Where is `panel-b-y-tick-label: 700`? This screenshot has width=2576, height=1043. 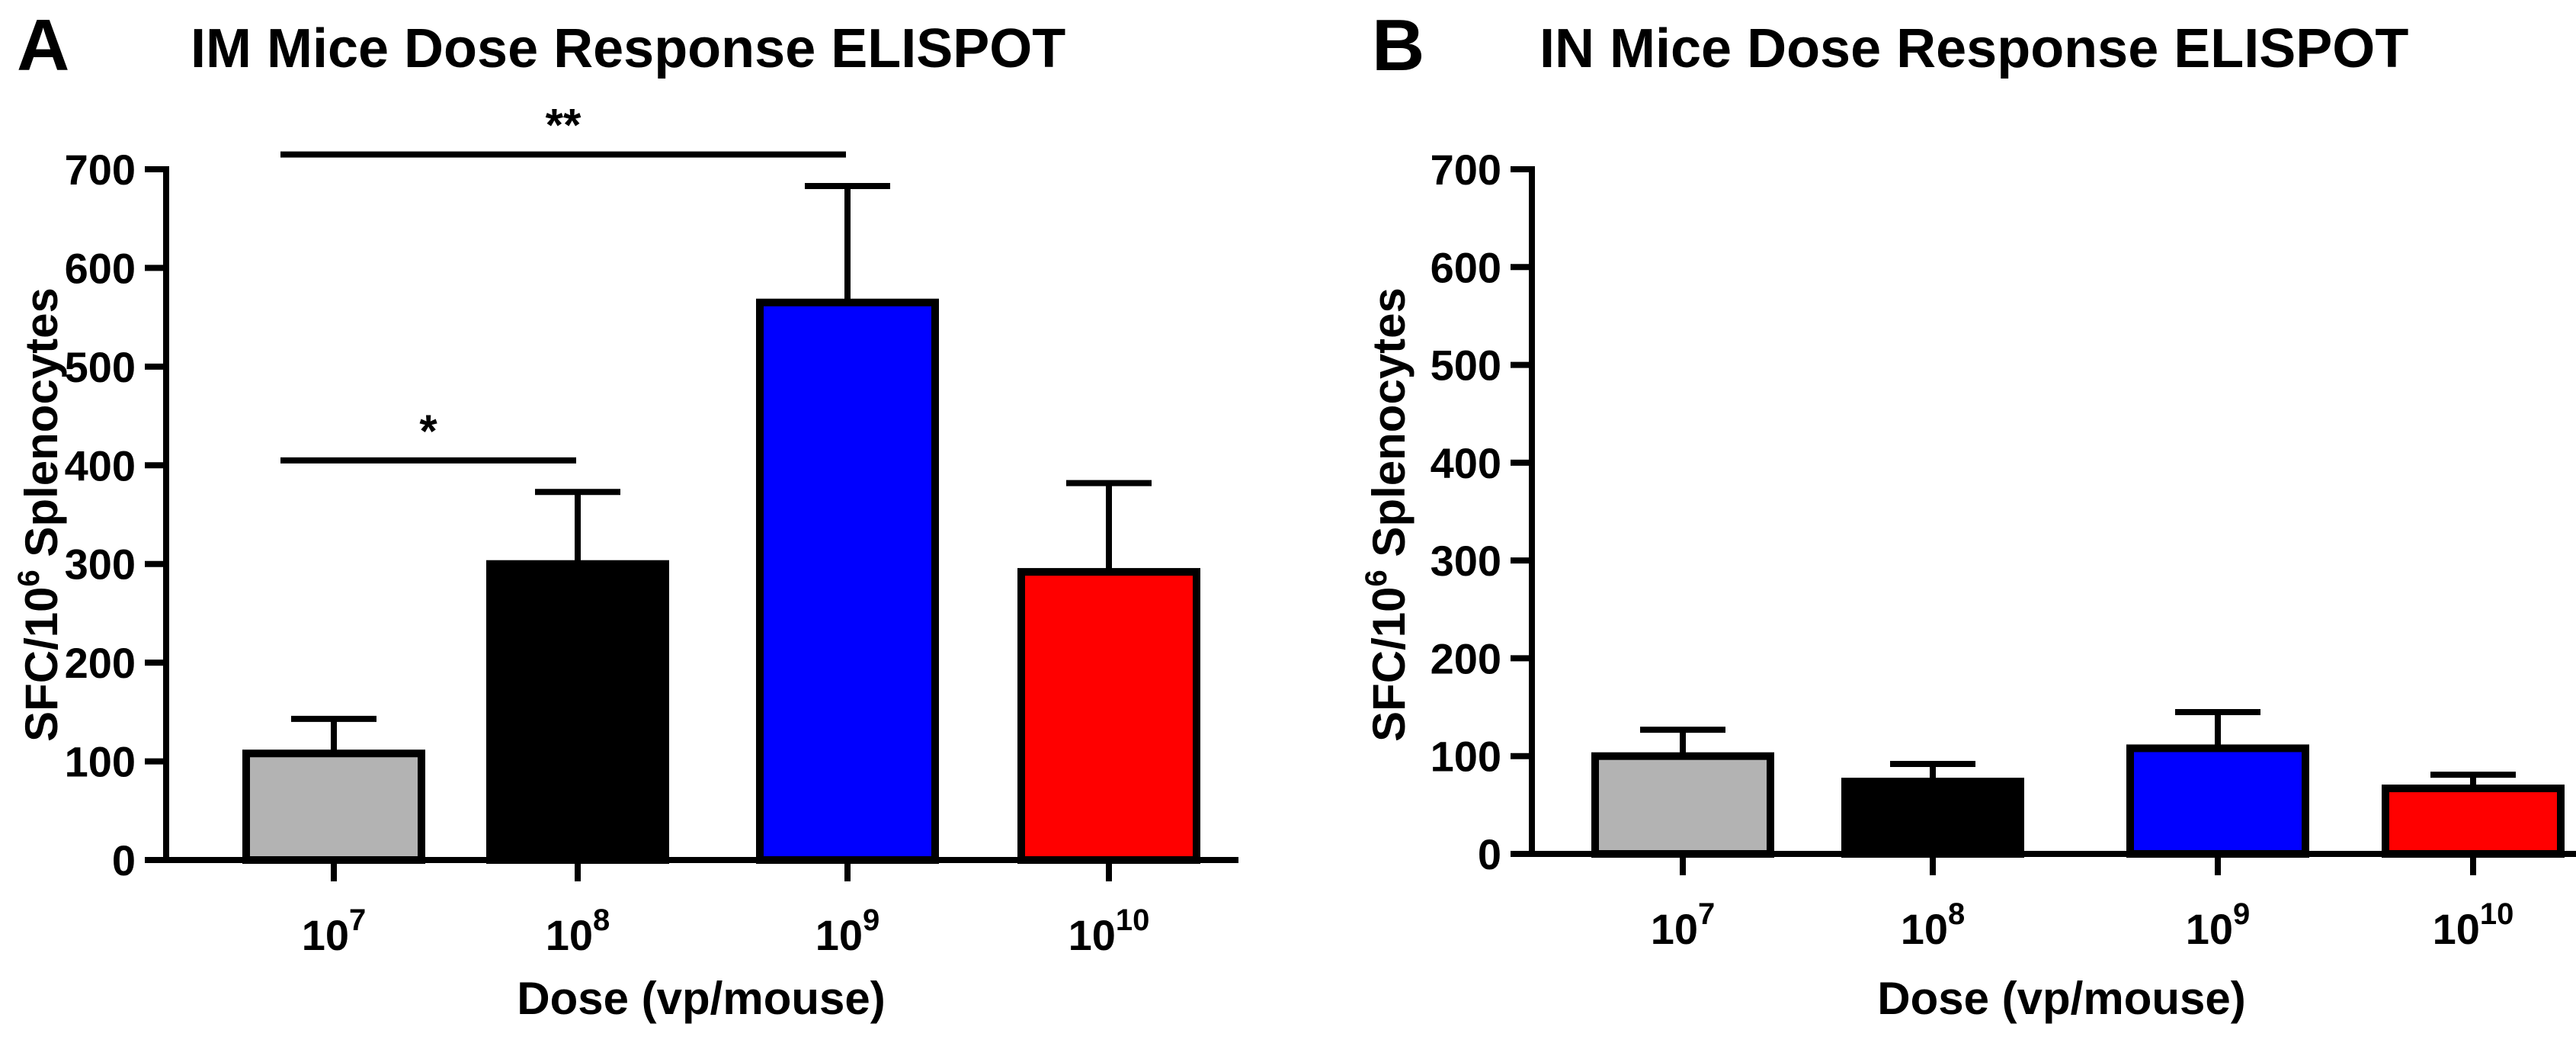 panel-b-y-tick-label: 700 is located at coordinates (1466, 170).